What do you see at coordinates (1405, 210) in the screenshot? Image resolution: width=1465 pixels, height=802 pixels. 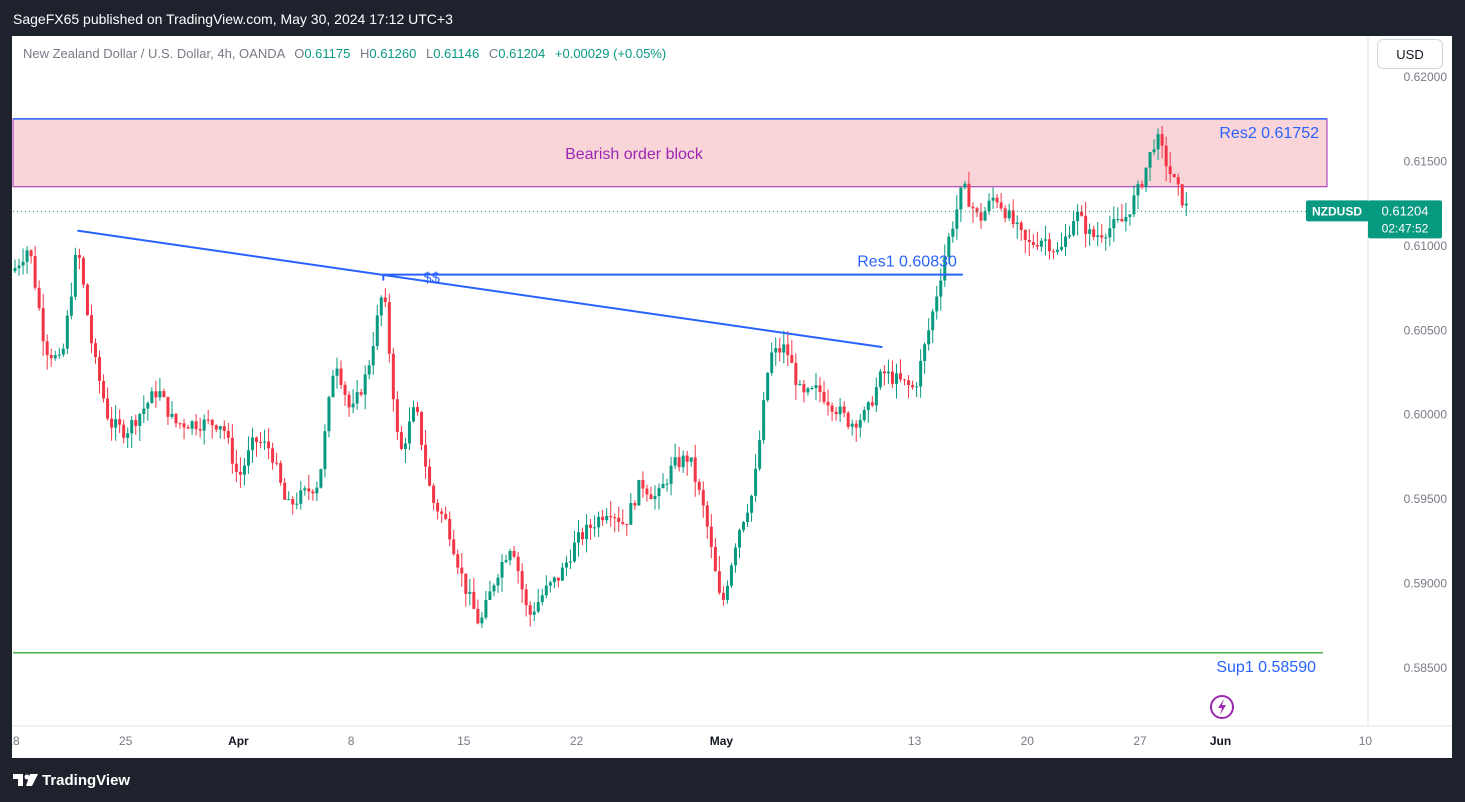 I see `price-tag-value: 0.61204` at bounding box center [1405, 210].